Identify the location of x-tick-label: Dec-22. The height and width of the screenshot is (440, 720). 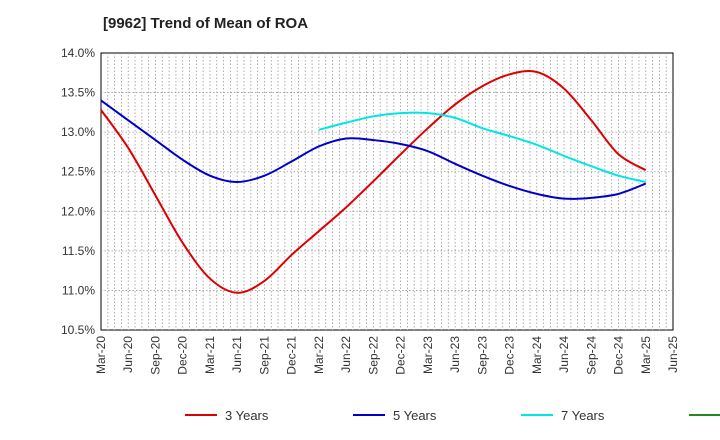
(401, 355).